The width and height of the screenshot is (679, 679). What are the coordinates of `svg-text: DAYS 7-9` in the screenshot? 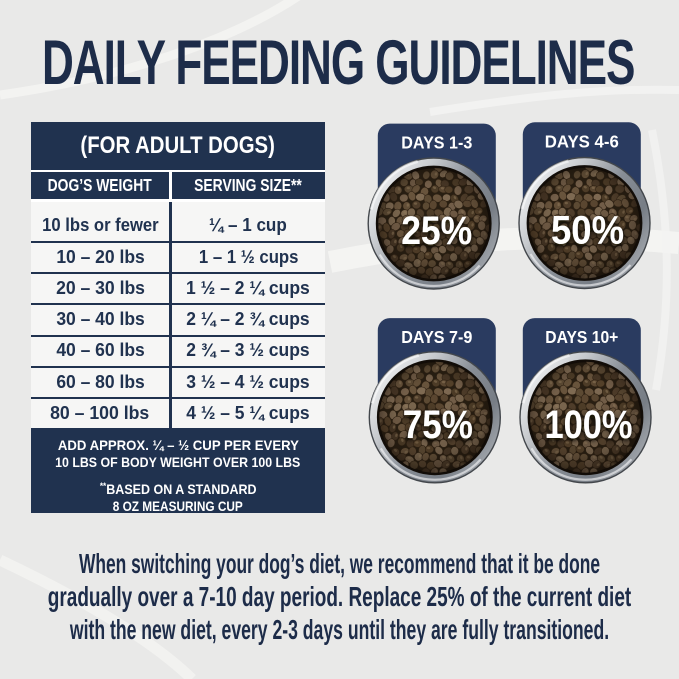 It's located at (436, 337).